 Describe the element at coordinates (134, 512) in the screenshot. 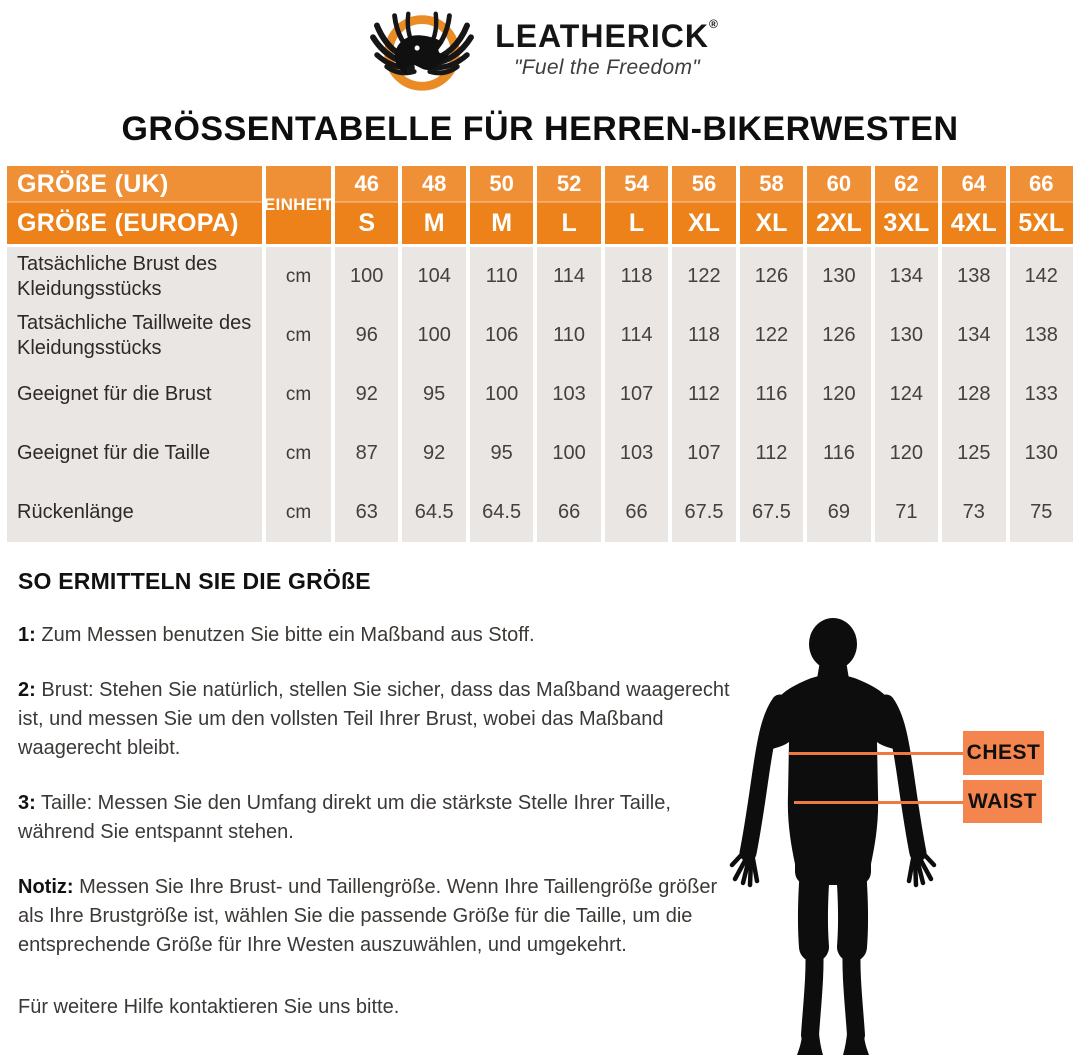

I see `row-label: Rückenlänge` at that location.